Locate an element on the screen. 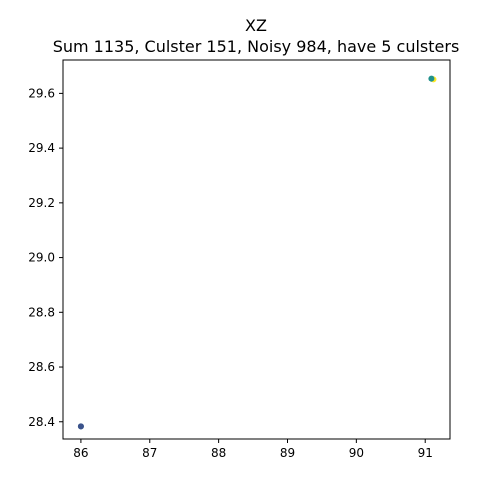 This screenshot has height=500, width=500. y-tick-label: 29.4 is located at coordinates (41, 148).